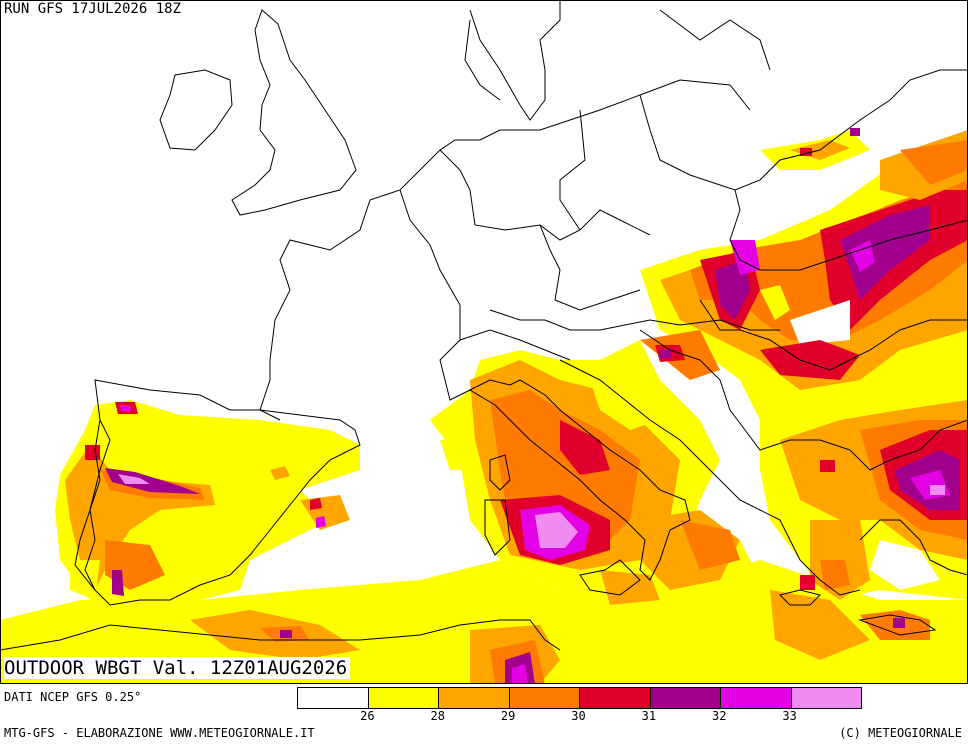  What do you see at coordinates (900, 733) in the screenshot?
I see `credit-right: (C) METEOGIORNALE` at bounding box center [900, 733].